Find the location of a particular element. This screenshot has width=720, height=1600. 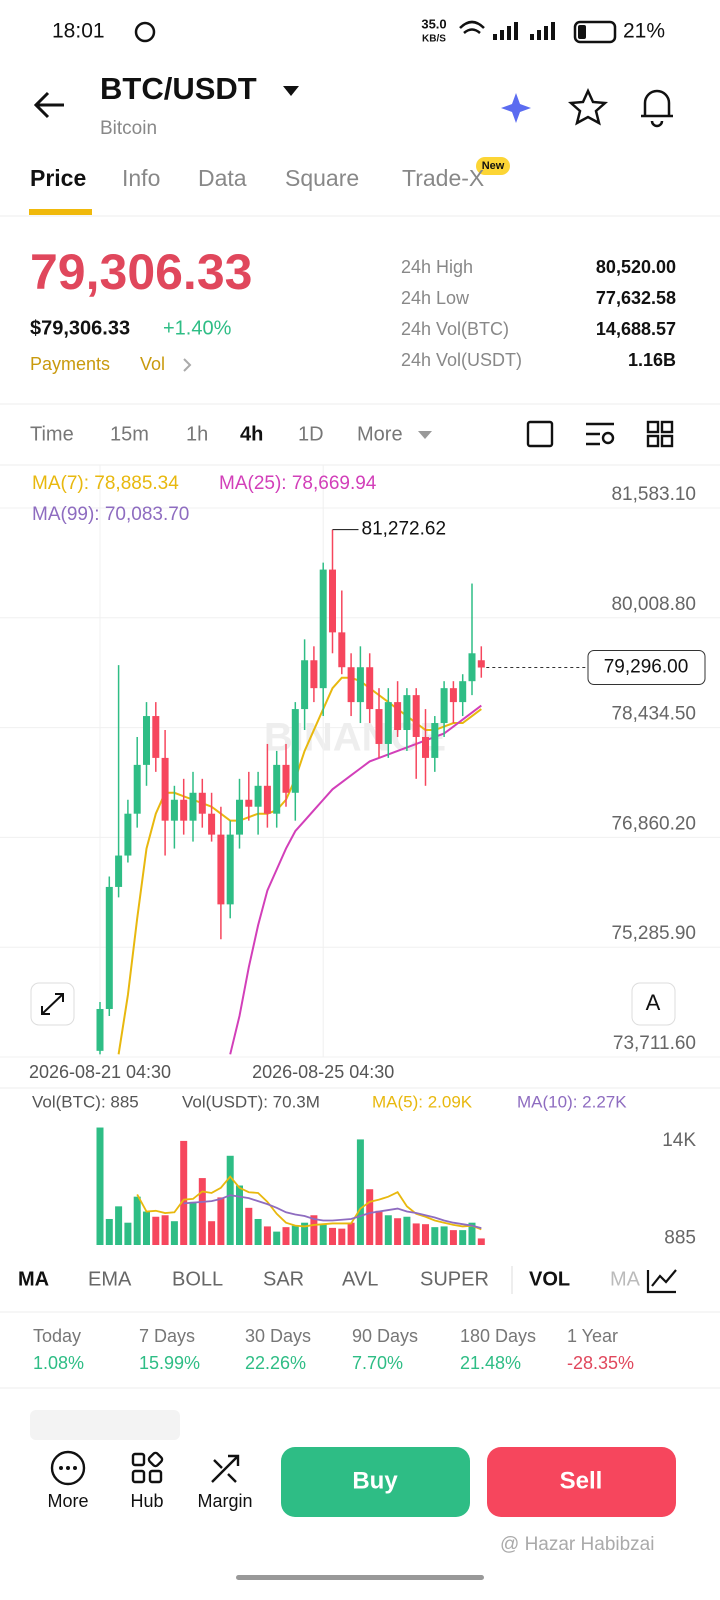

y-tick-label: 78,434.50 is located at coordinates (653, 714).